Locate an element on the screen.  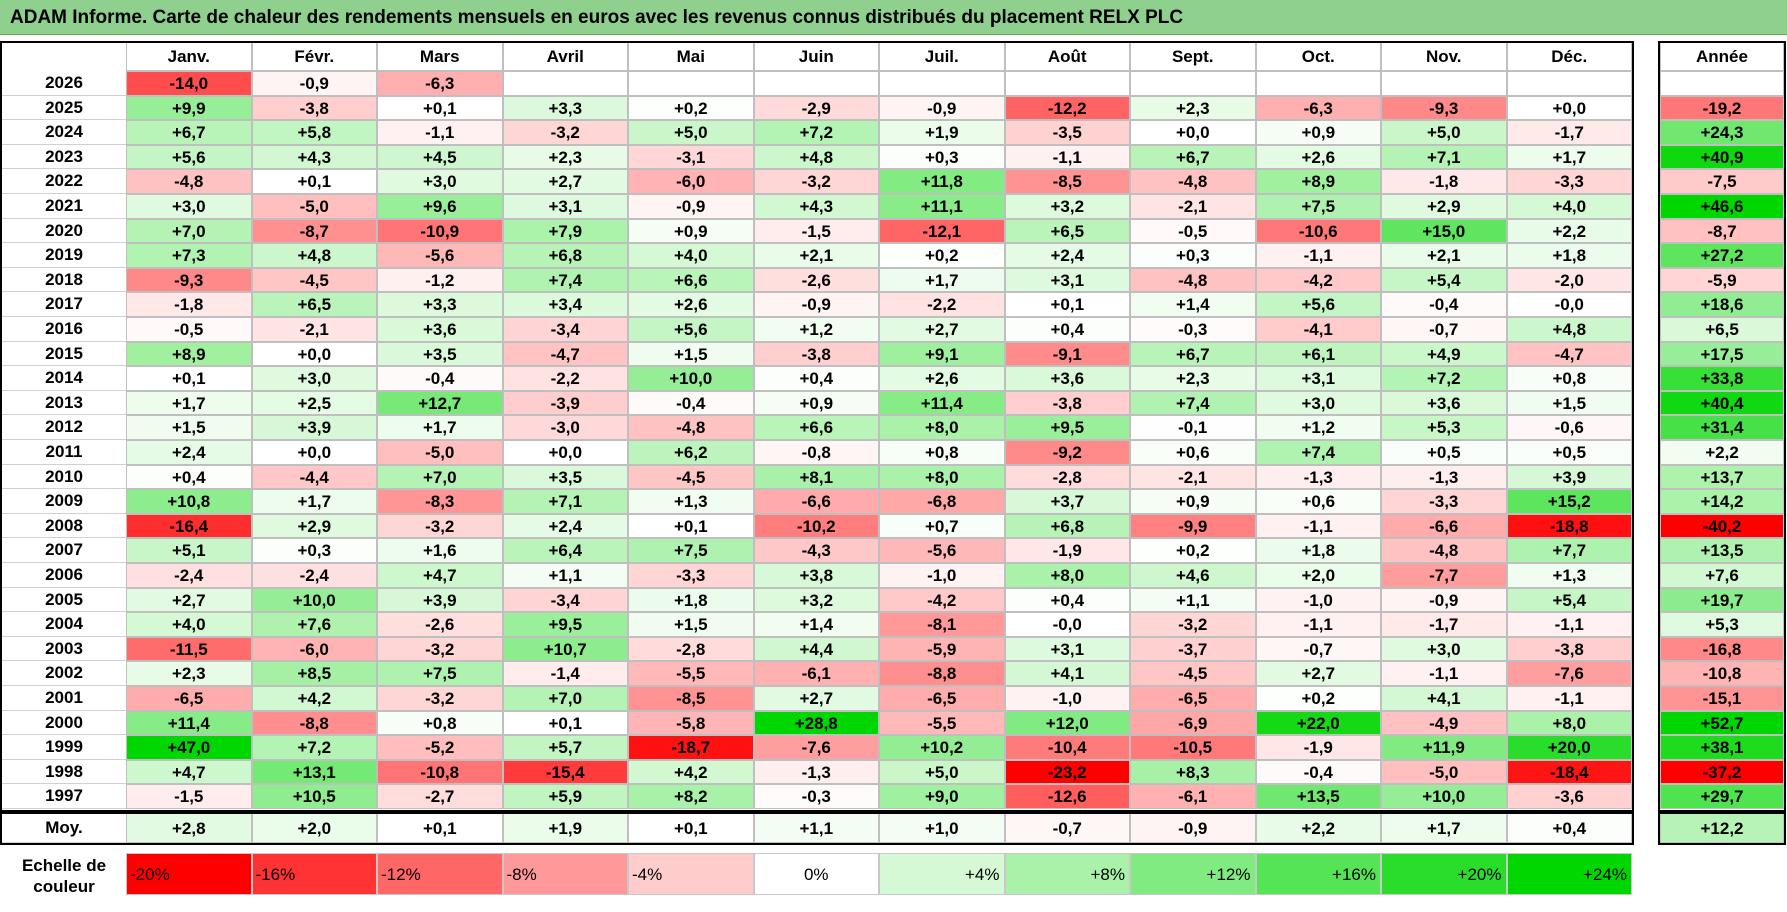
heatmap-cell: -3,2 is located at coordinates (440, 698).